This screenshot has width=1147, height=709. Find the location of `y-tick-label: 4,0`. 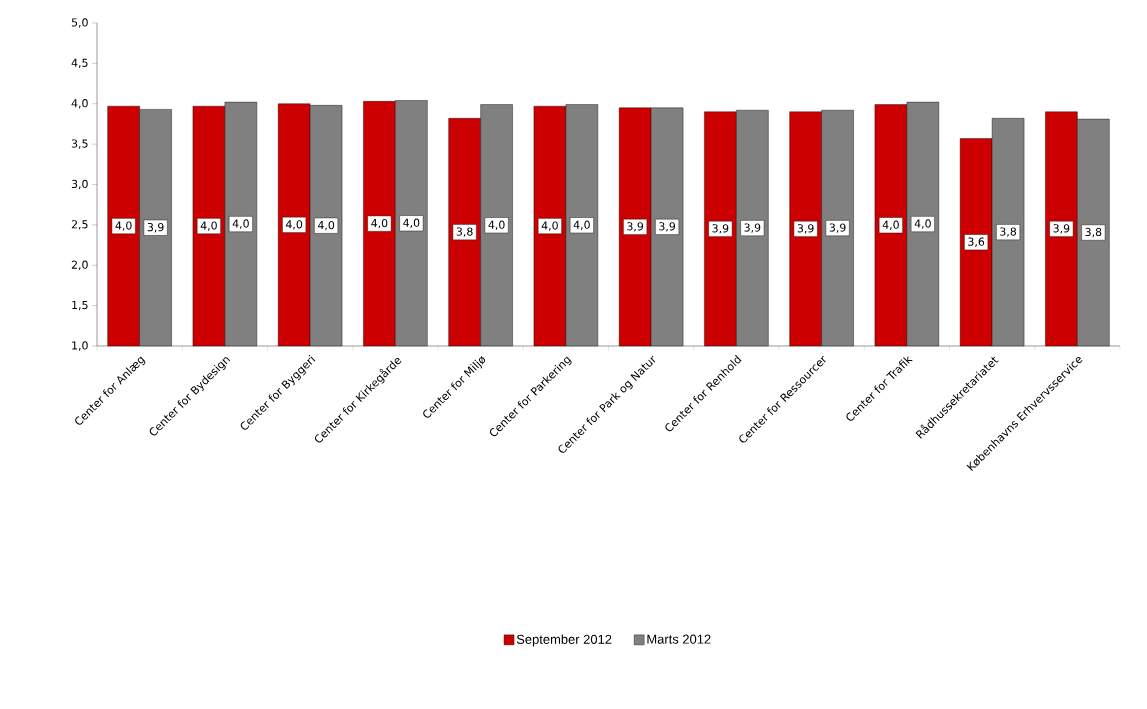

y-tick-label: 4,0 is located at coordinates (79, 104).